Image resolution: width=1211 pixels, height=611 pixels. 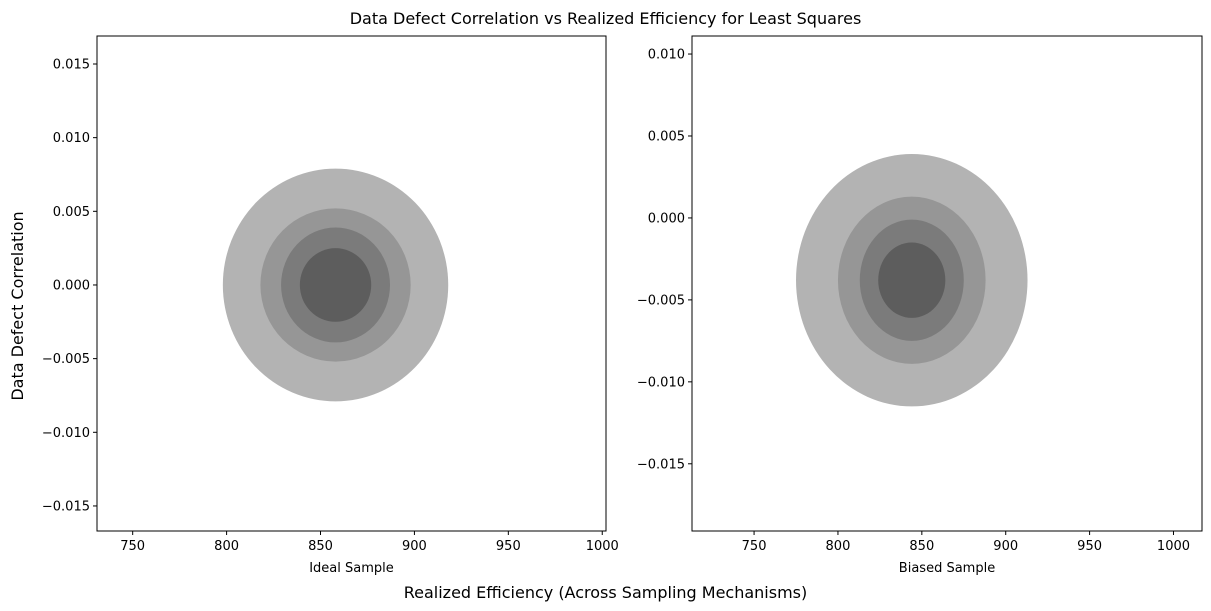 What do you see at coordinates (17, 305) in the screenshot?
I see `figure-y-label: Data Defect Correlation` at bounding box center [17, 305].